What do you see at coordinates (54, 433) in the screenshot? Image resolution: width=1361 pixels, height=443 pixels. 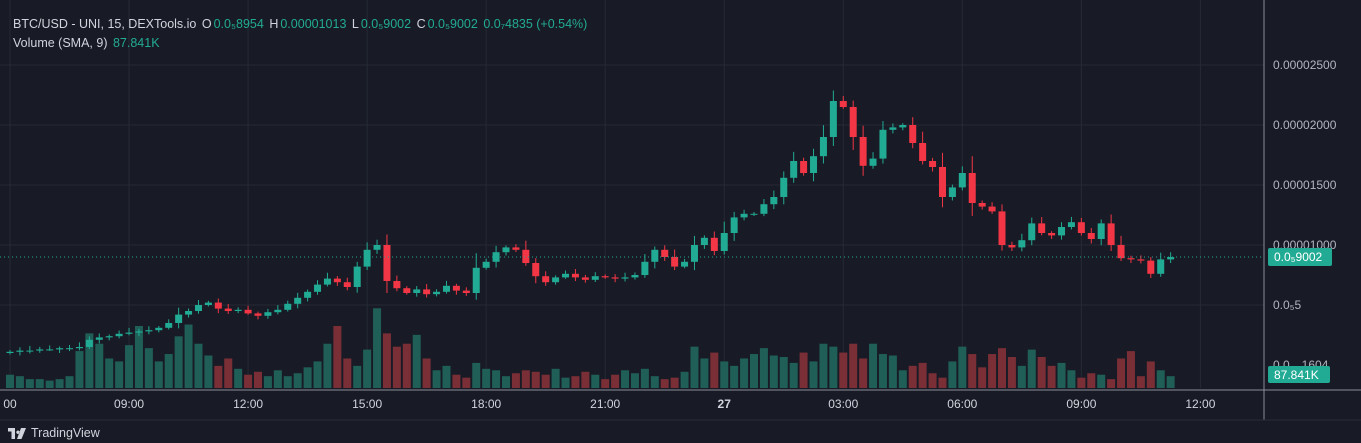 I see `tradingview-logo: TradingView` at bounding box center [54, 433].